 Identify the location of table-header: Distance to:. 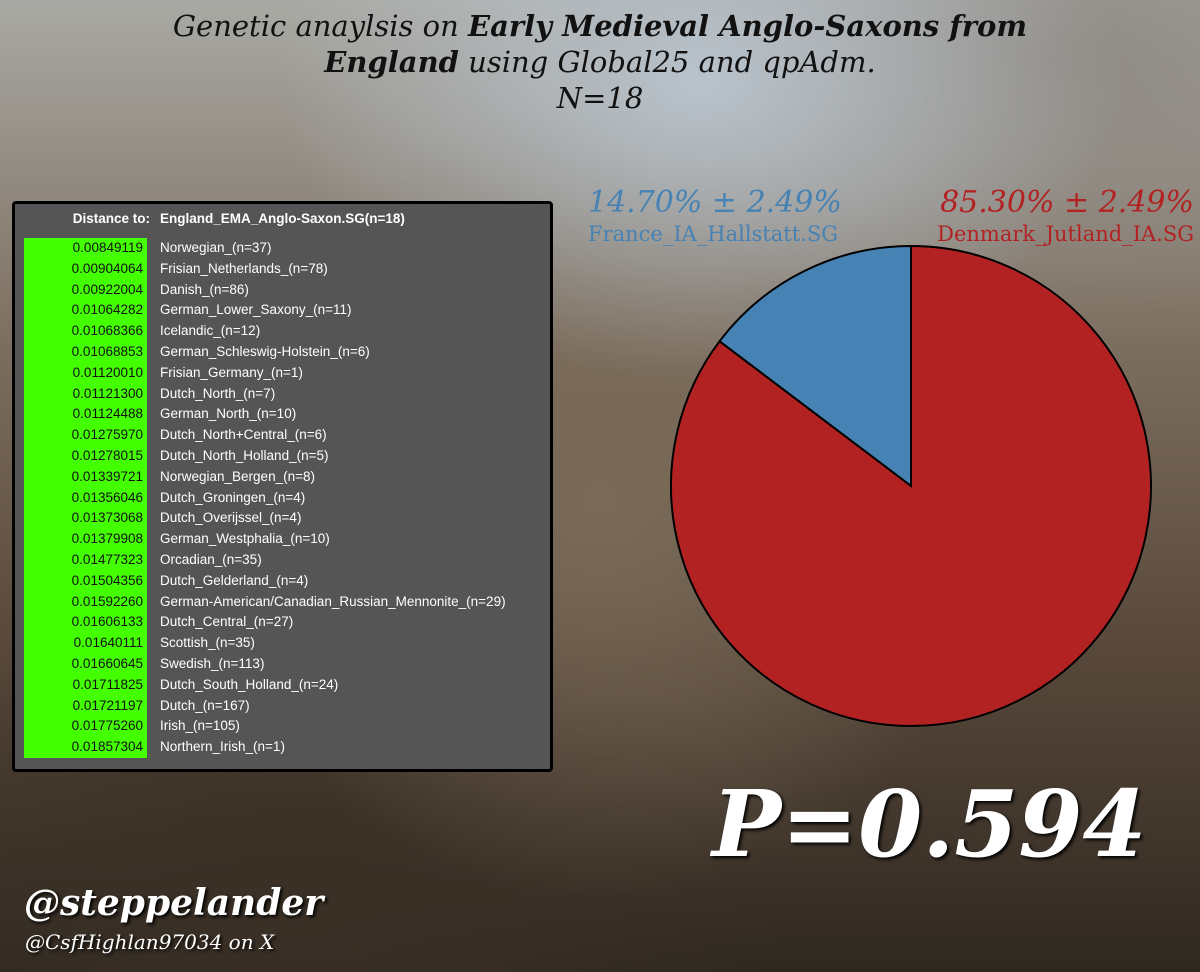
(111, 218).